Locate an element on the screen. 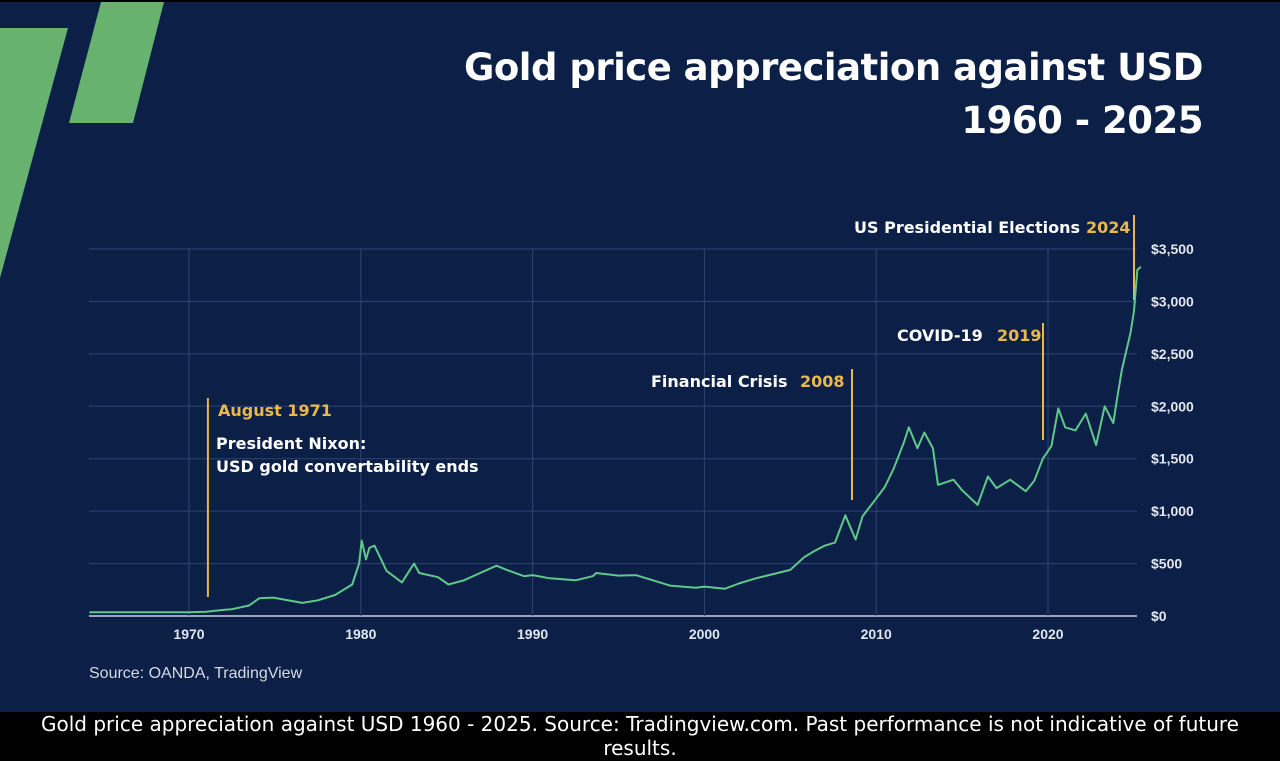 The image size is (1280, 761). annotation-label-financial-crisis: Financial Crisis is located at coordinates (719, 381).